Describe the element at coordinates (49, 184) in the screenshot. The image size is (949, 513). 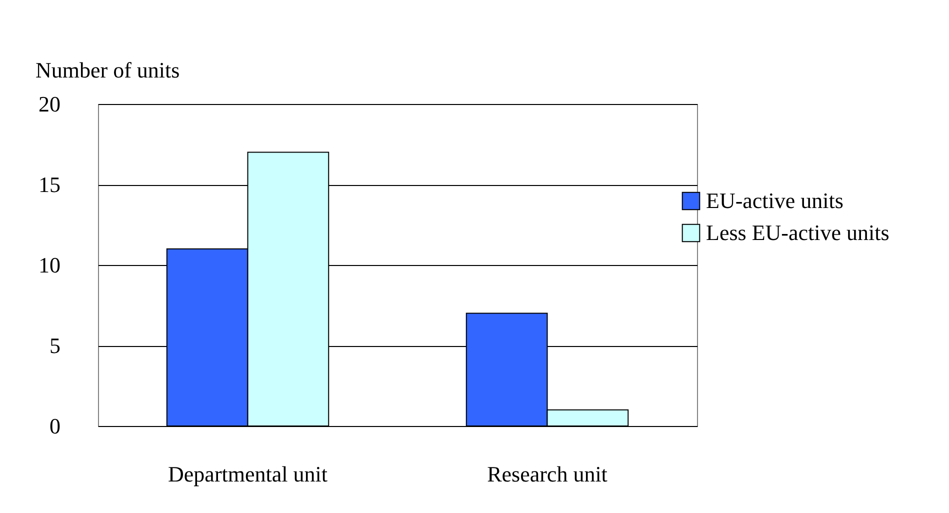
I see `y-tick-label: 15` at that location.